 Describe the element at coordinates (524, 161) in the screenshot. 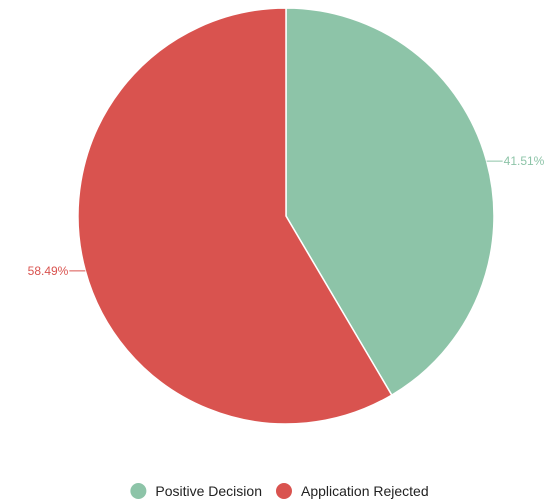

I see `data-label-positive-decision: 41.51%` at that location.